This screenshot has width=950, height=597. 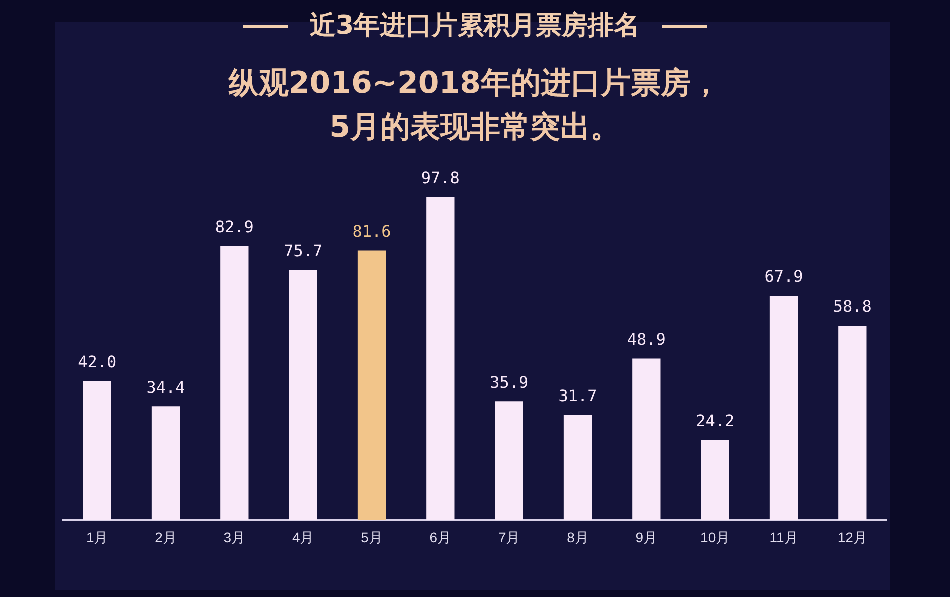 What do you see at coordinates (852, 306) in the screenshot?
I see `data-label: 58.8` at bounding box center [852, 306].